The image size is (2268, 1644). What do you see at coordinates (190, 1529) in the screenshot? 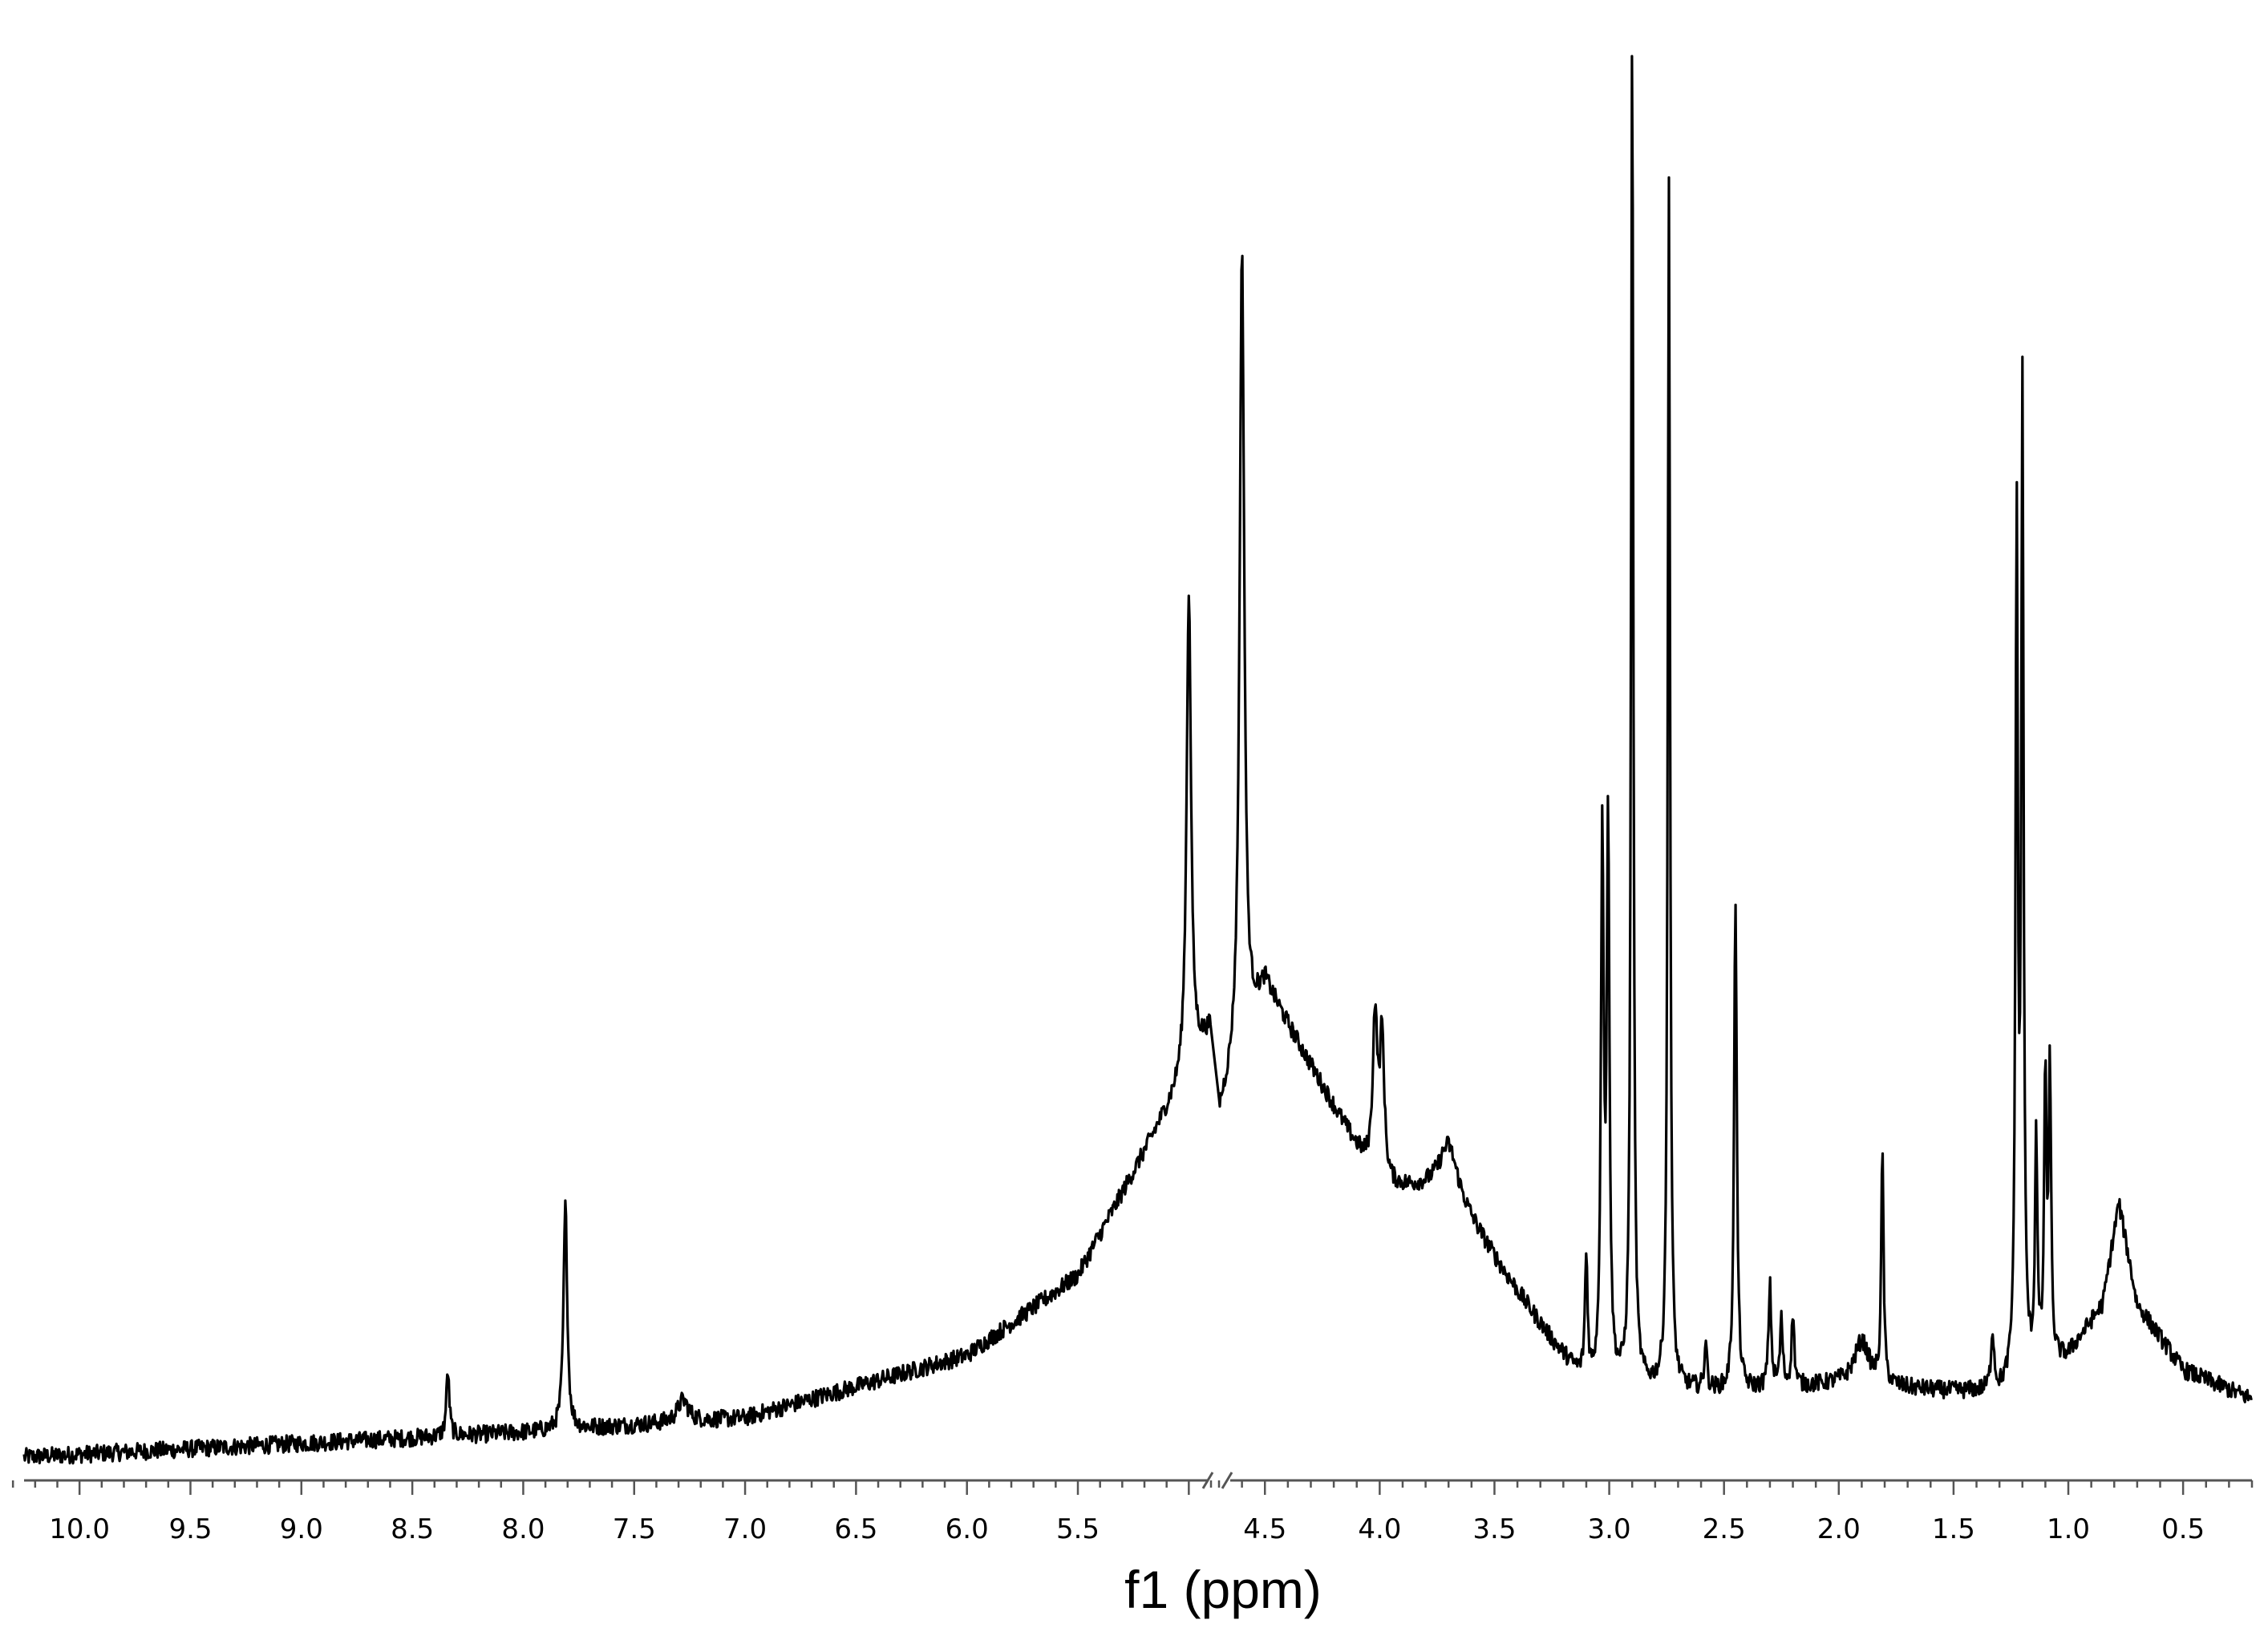
I see `x-tick-label: 9.5` at bounding box center [190, 1529].